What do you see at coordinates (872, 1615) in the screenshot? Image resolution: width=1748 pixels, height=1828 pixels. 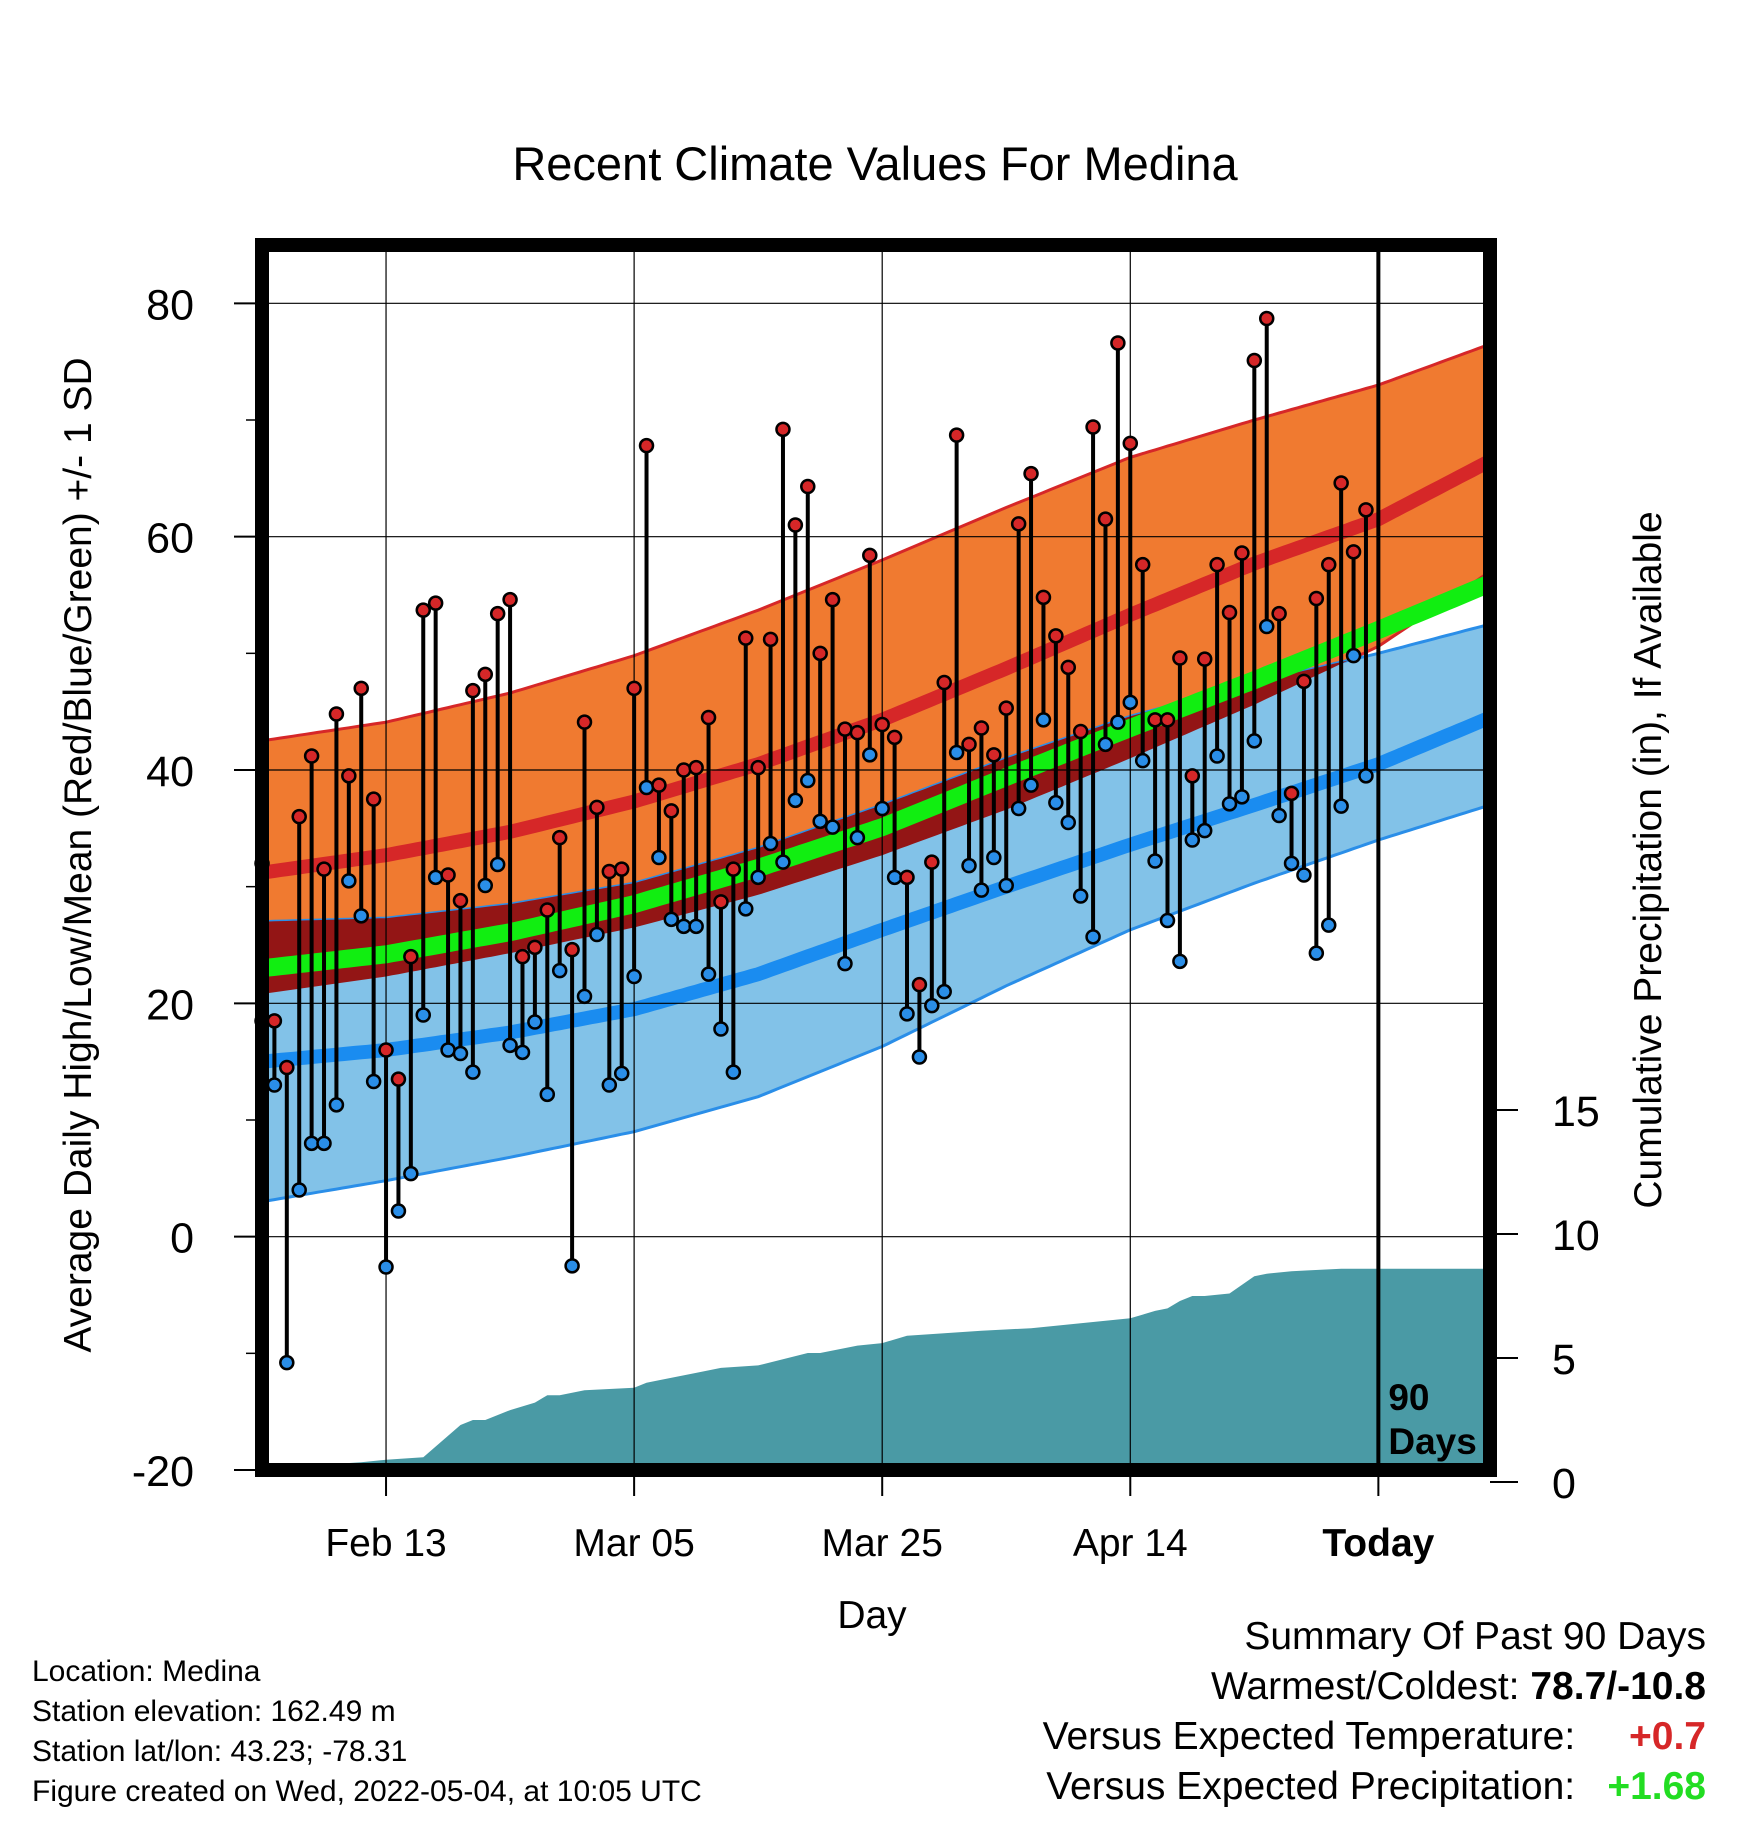 I see `x-axis-label: Day` at bounding box center [872, 1615].